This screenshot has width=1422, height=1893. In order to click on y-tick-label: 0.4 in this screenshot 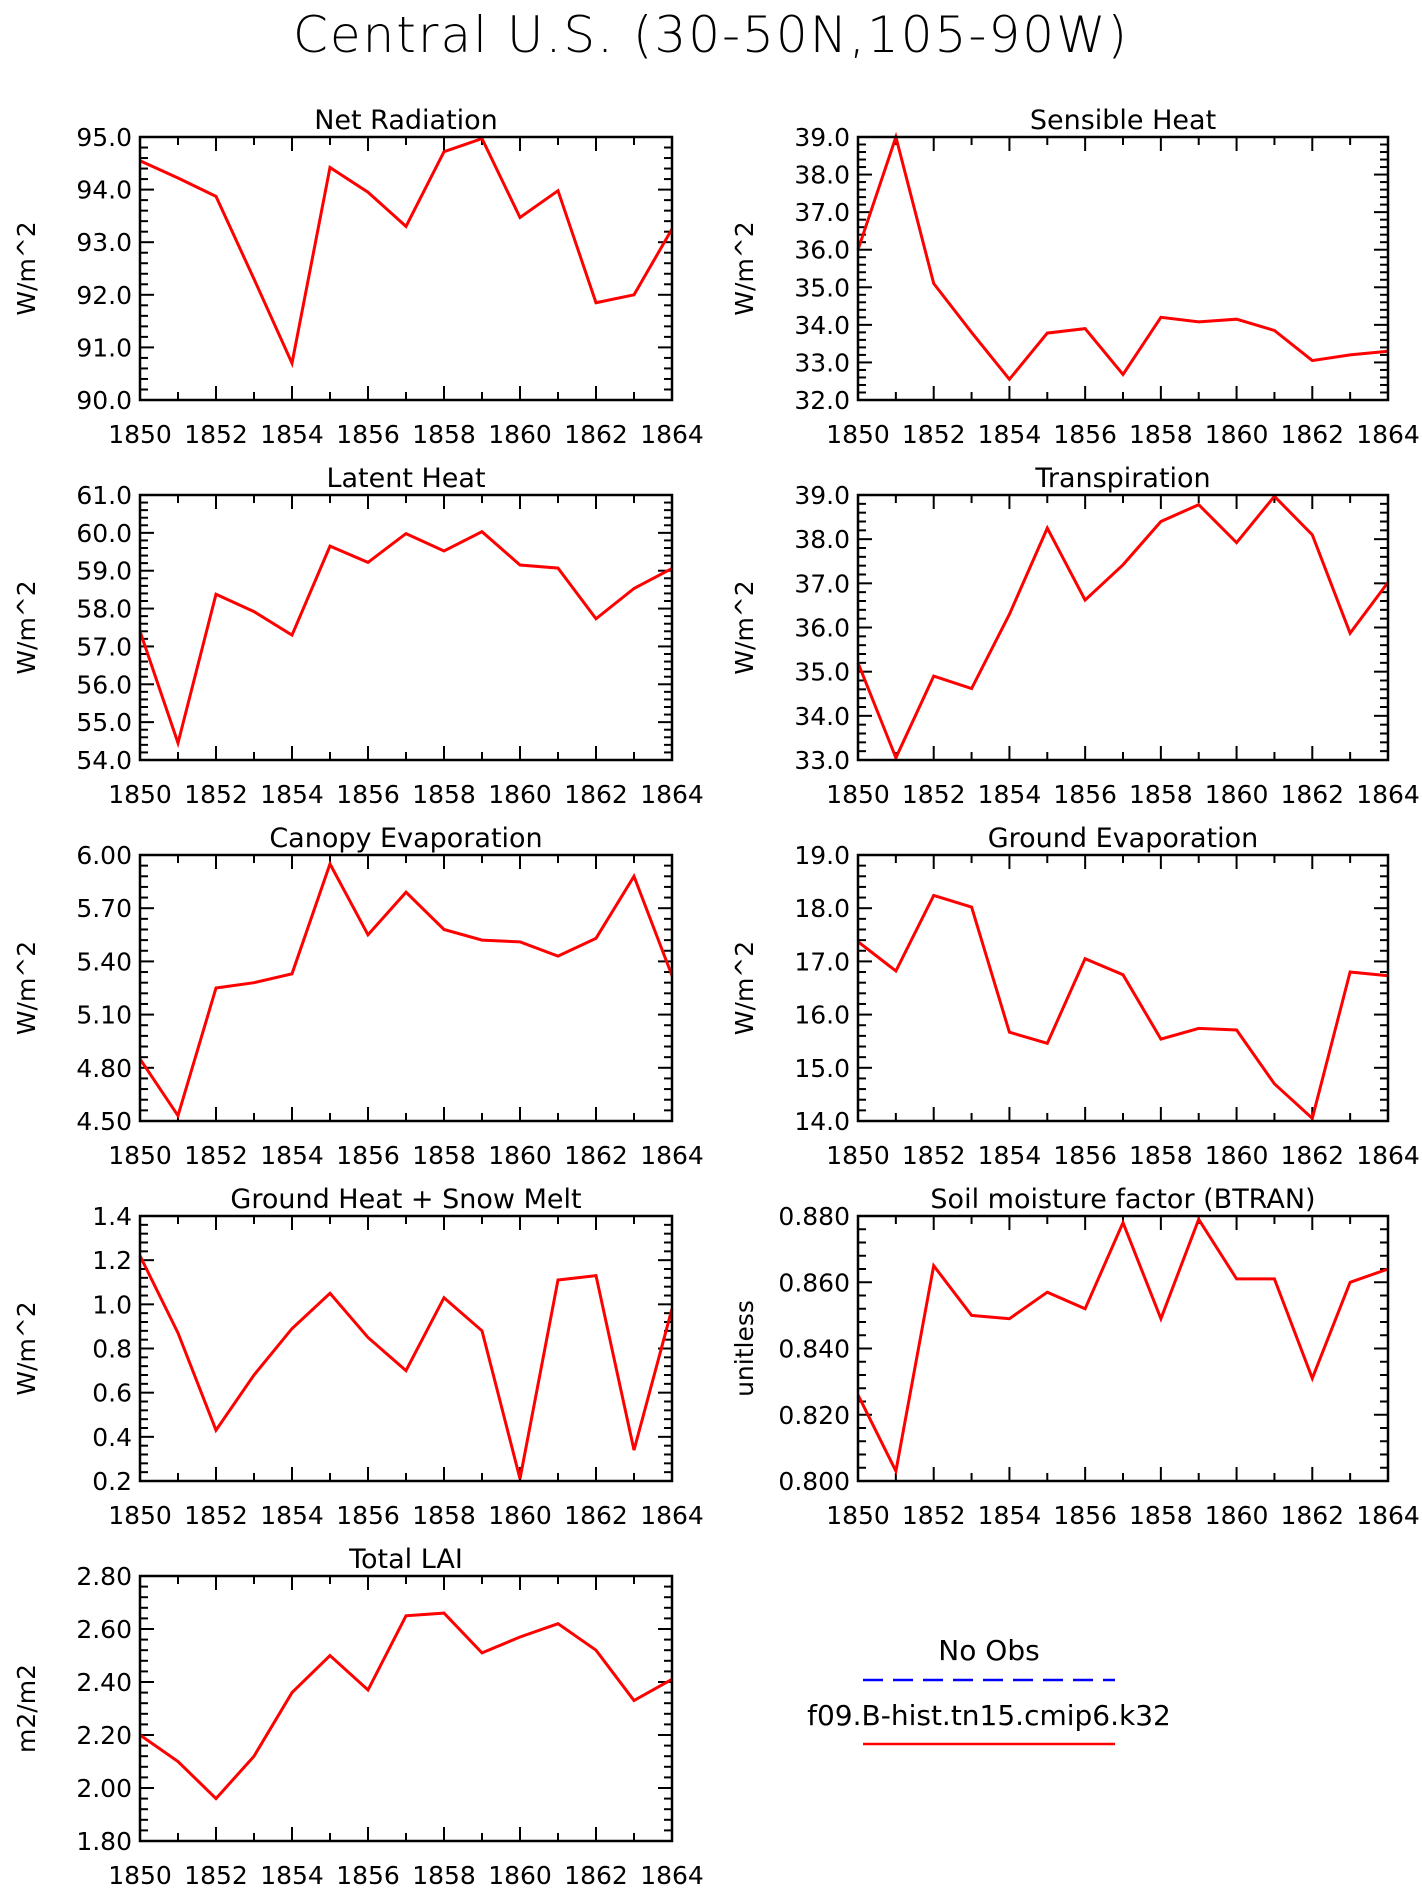, I will do `click(112, 1437)`.